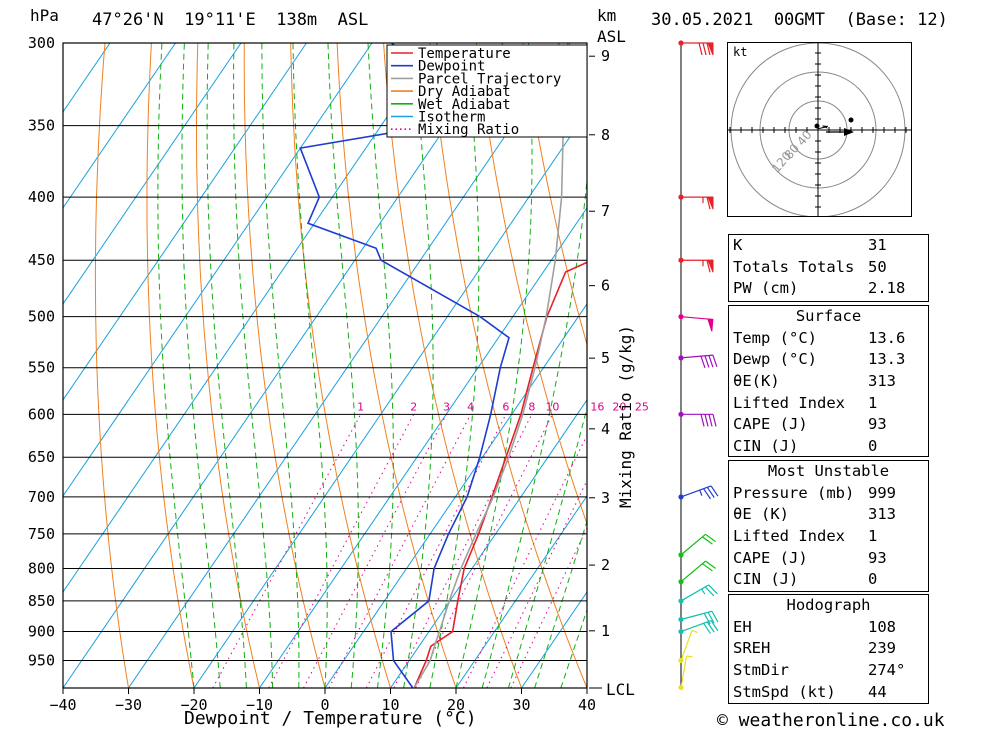  Describe the element at coordinates (887, 359) in the screenshot. I see `index-value: 13.3` at that location.